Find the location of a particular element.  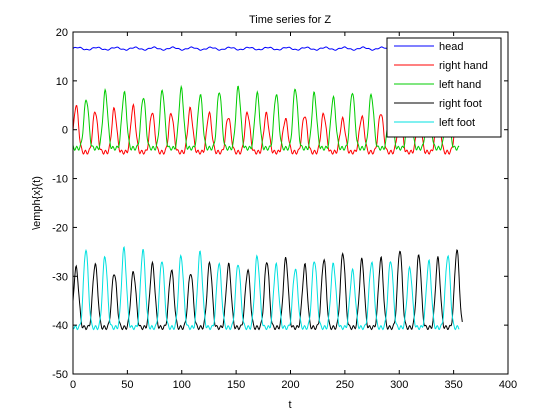

x-tick-label: 0 is located at coordinates (73, 385).